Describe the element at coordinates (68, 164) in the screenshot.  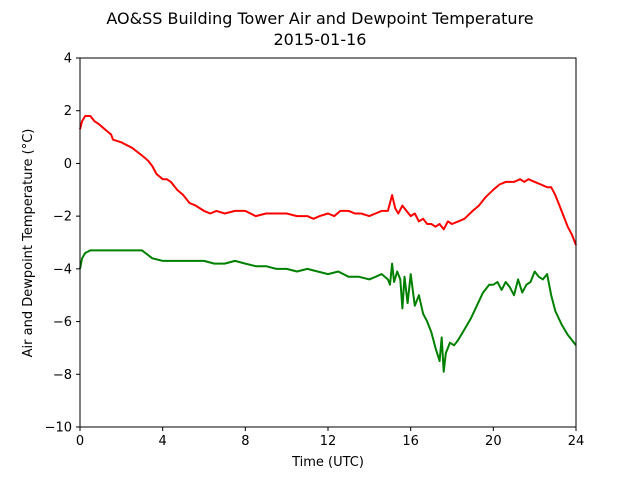
I see `y-tick-label: 0` at that location.